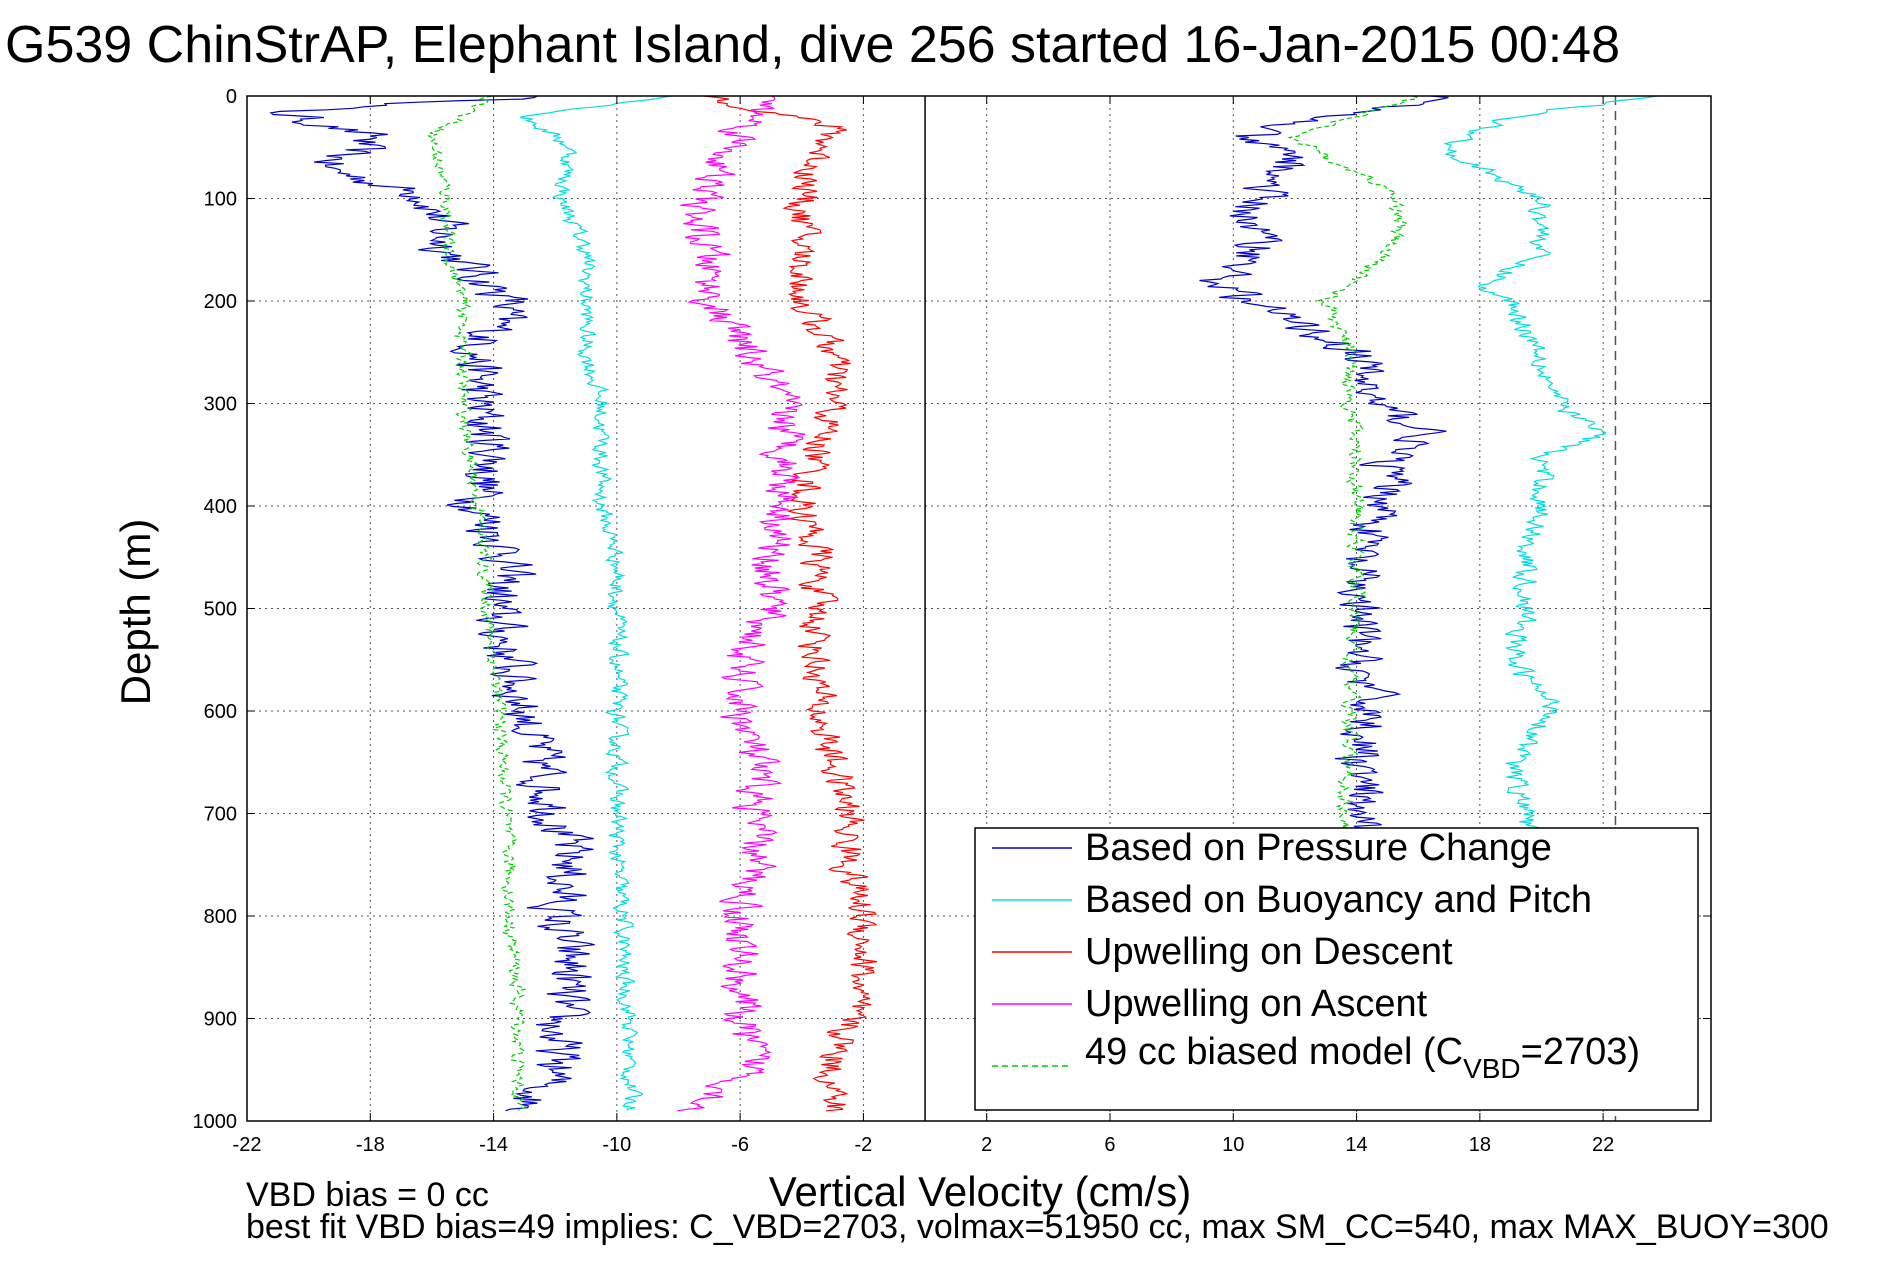  What do you see at coordinates (1109, 1145) in the screenshot?
I see `x-tick-label: 6` at bounding box center [1109, 1145].